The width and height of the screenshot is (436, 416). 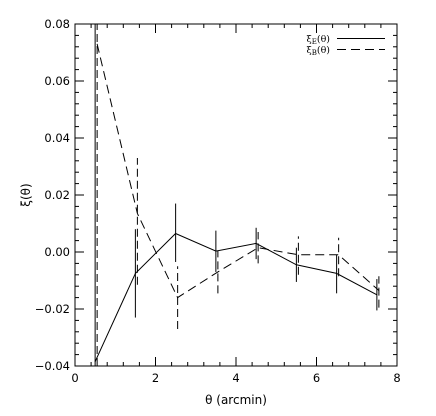 What do you see at coordinates (57, 138) in the screenshot?
I see `y-tick-label: 0.04` at bounding box center [57, 138].